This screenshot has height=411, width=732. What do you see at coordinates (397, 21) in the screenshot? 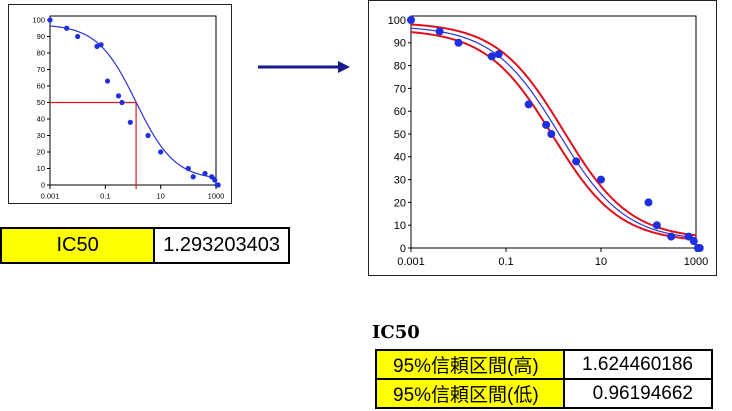
I see `right-y-tick-label: 100` at bounding box center [397, 21].